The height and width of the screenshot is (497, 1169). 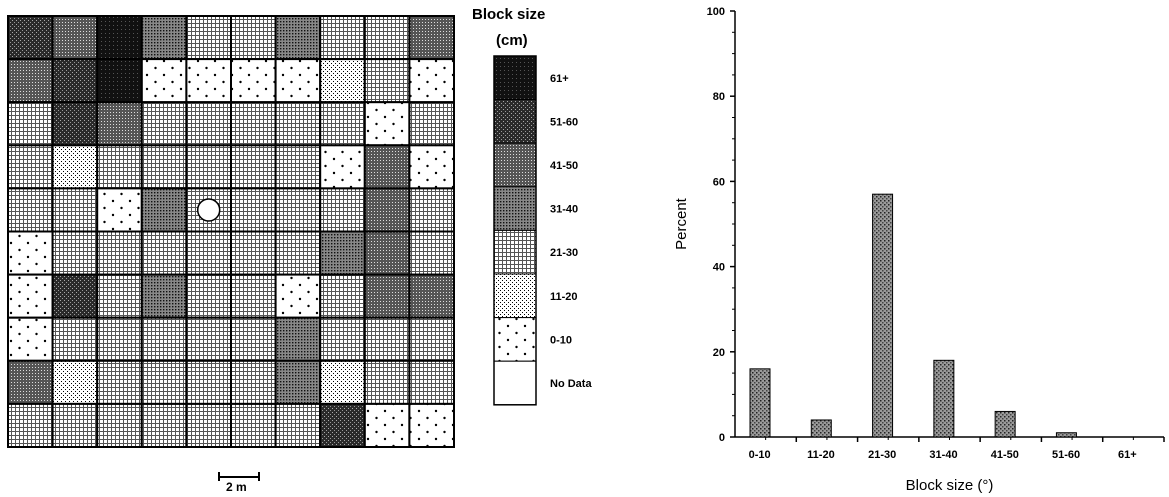 What do you see at coordinates (950, 485) in the screenshot?
I see `x-axis-label: Block size (°)` at bounding box center [950, 485].